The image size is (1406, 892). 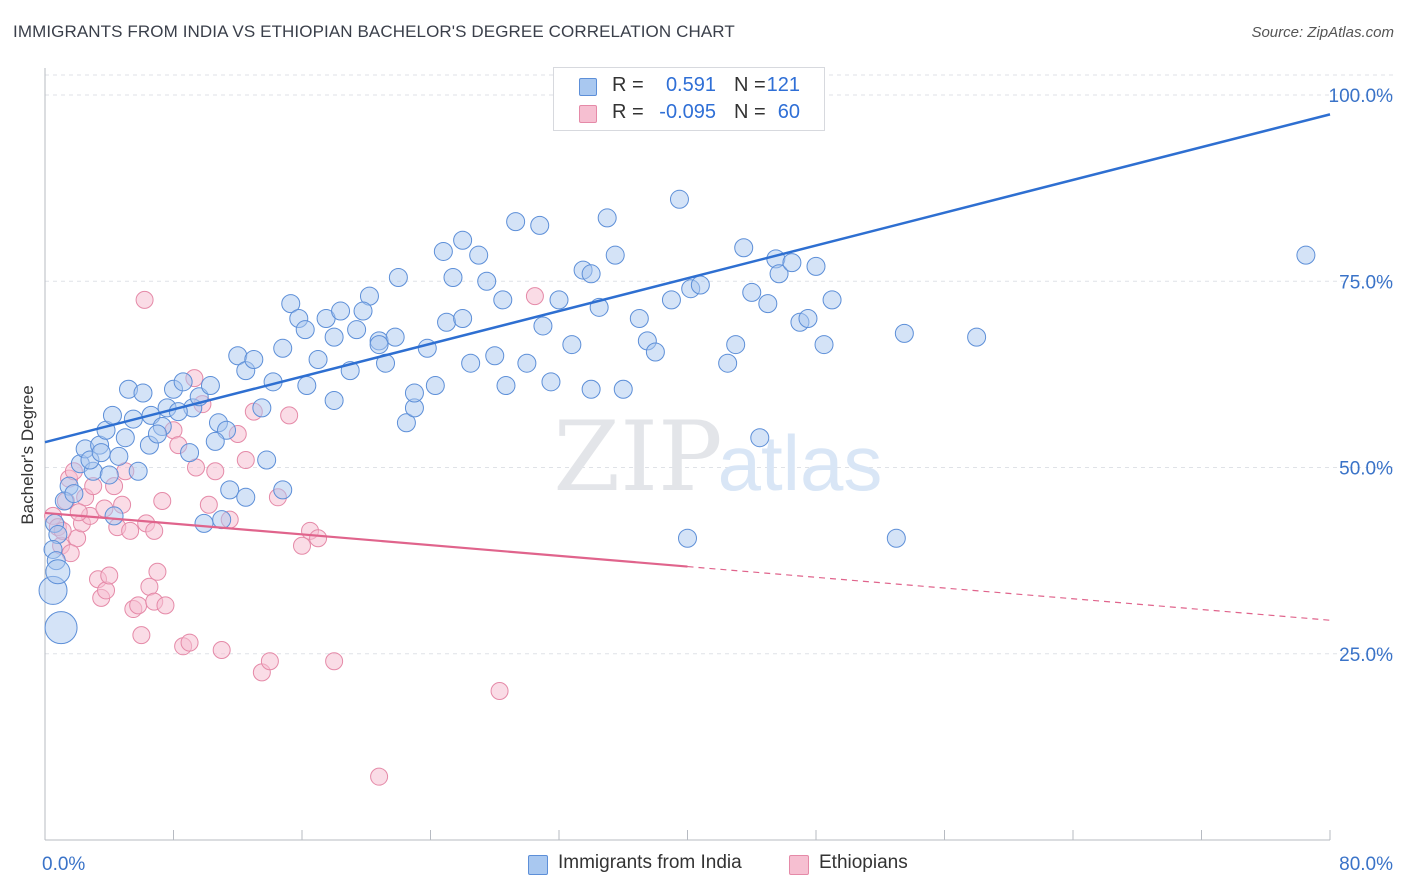 What do you see at coordinates (689, 99) in the screenshot?
I see `stats-legend: R = 0.591 N = 121 R = -0.095 N = 60` at bounding box center [689, 99].